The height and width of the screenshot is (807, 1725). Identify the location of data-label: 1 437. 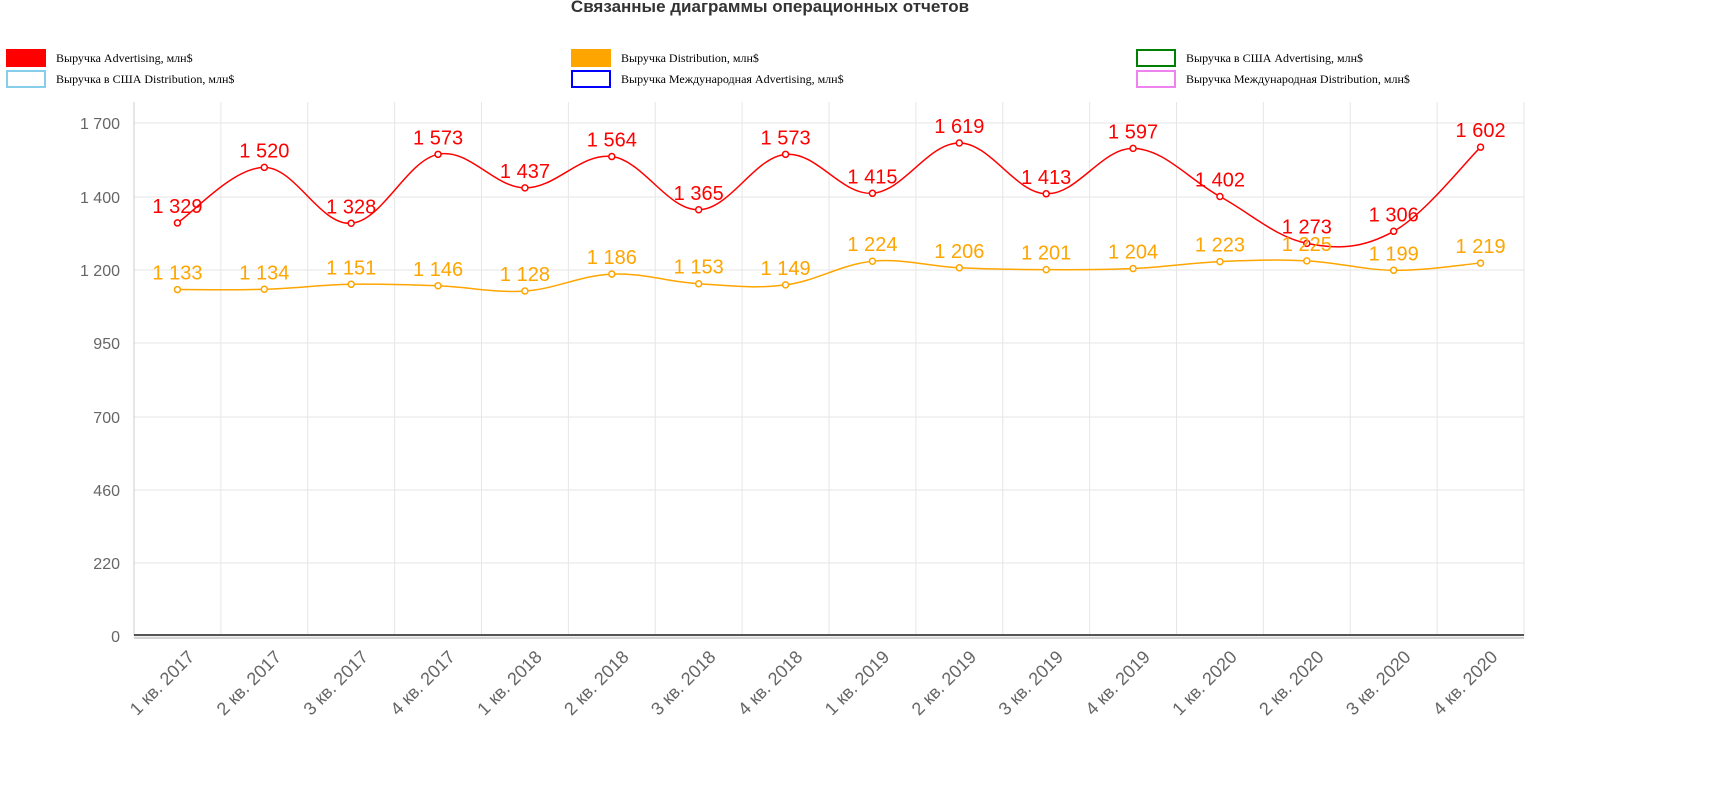
(525, 172).